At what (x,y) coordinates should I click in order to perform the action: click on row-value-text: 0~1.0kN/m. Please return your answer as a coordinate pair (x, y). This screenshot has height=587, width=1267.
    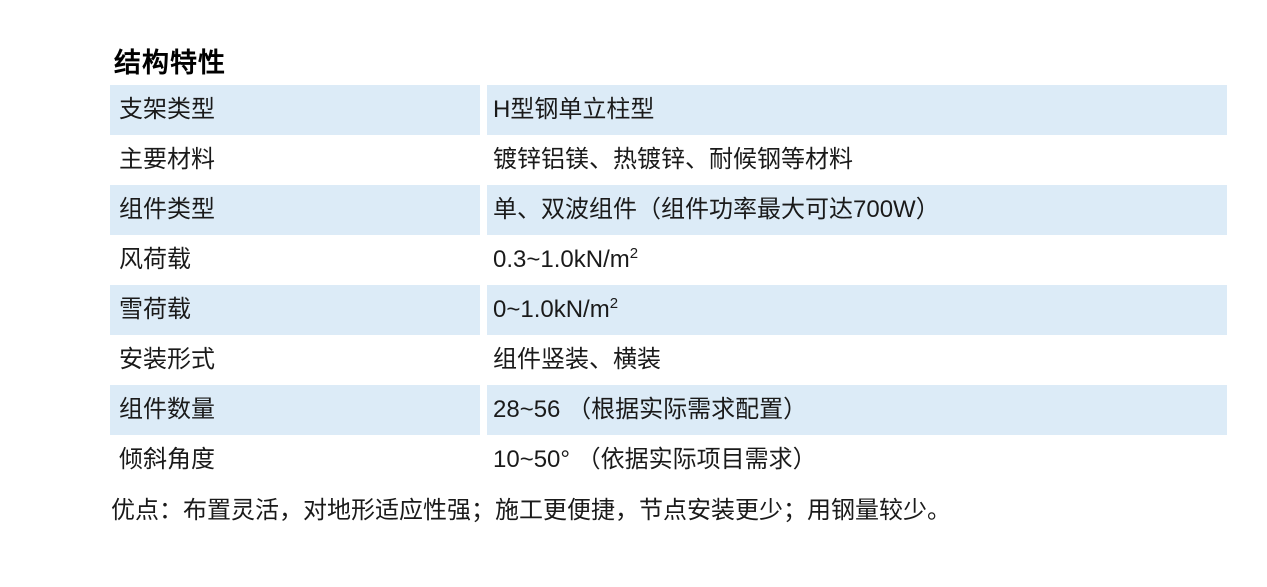
    Looking at the image, I should click on (551, 309).